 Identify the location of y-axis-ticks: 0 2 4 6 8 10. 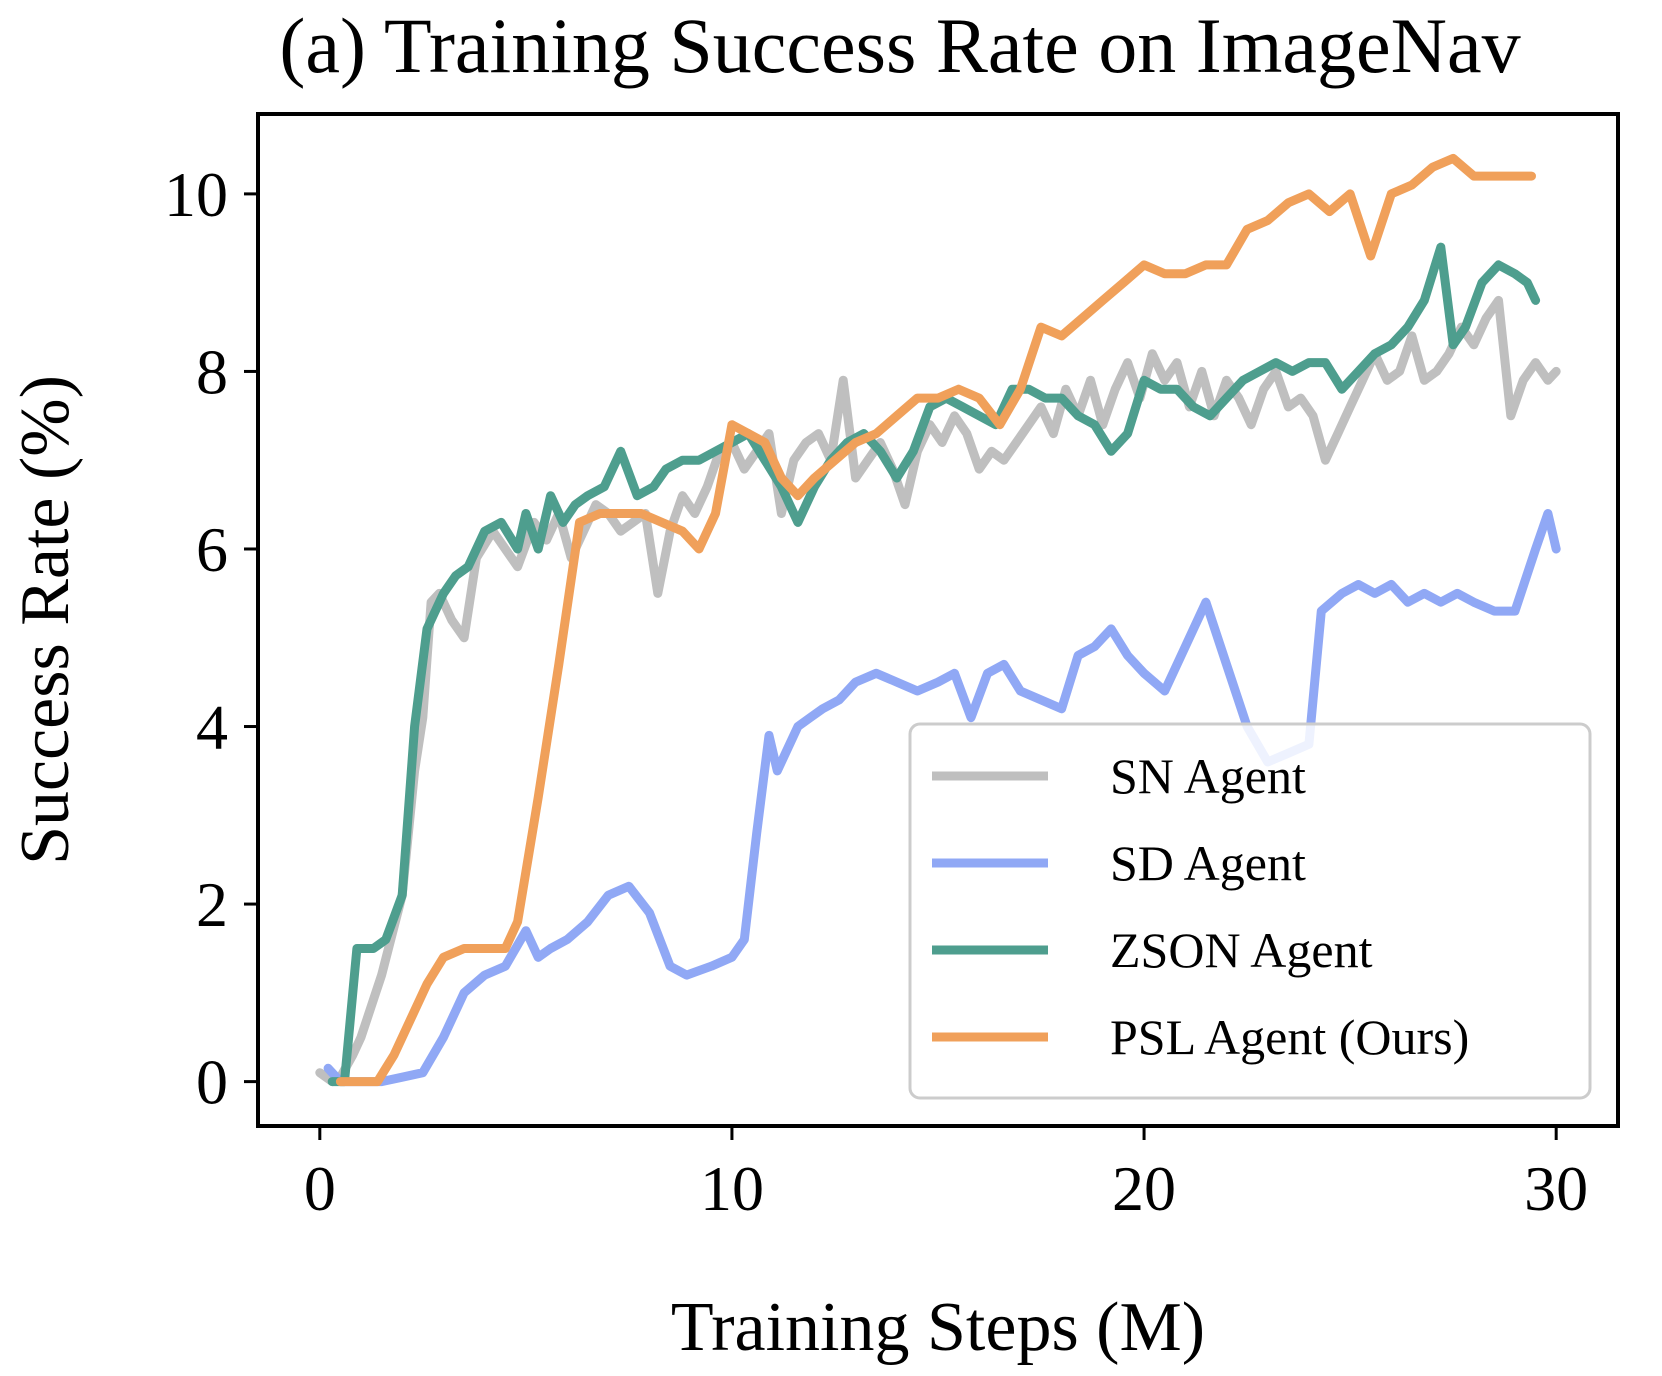
(211, 638).